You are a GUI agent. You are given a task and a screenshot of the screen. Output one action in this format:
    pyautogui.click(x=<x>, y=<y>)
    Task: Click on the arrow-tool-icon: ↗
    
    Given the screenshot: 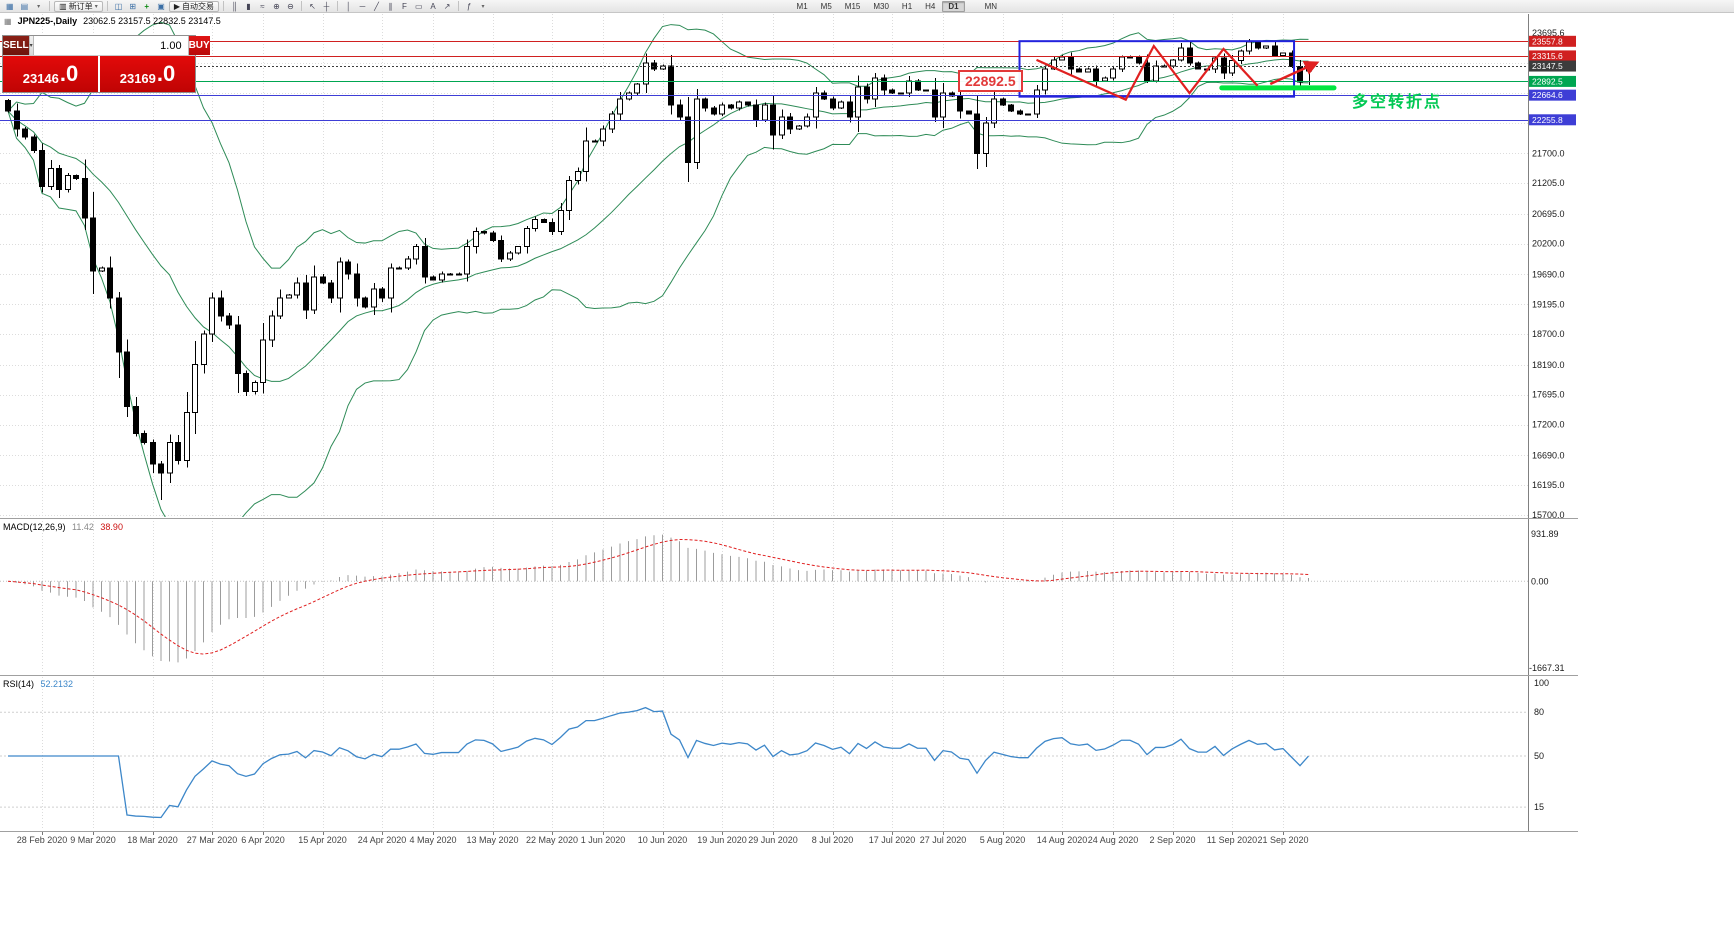 What is the action you would take?
    pyautogui.click(x=447, y=6)
    